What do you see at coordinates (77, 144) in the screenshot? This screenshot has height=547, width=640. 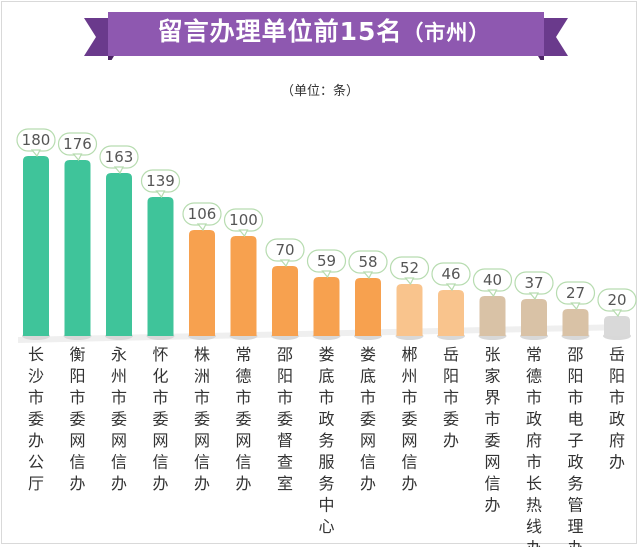 I see `value-label: 176` at bounding box center [77, 144].